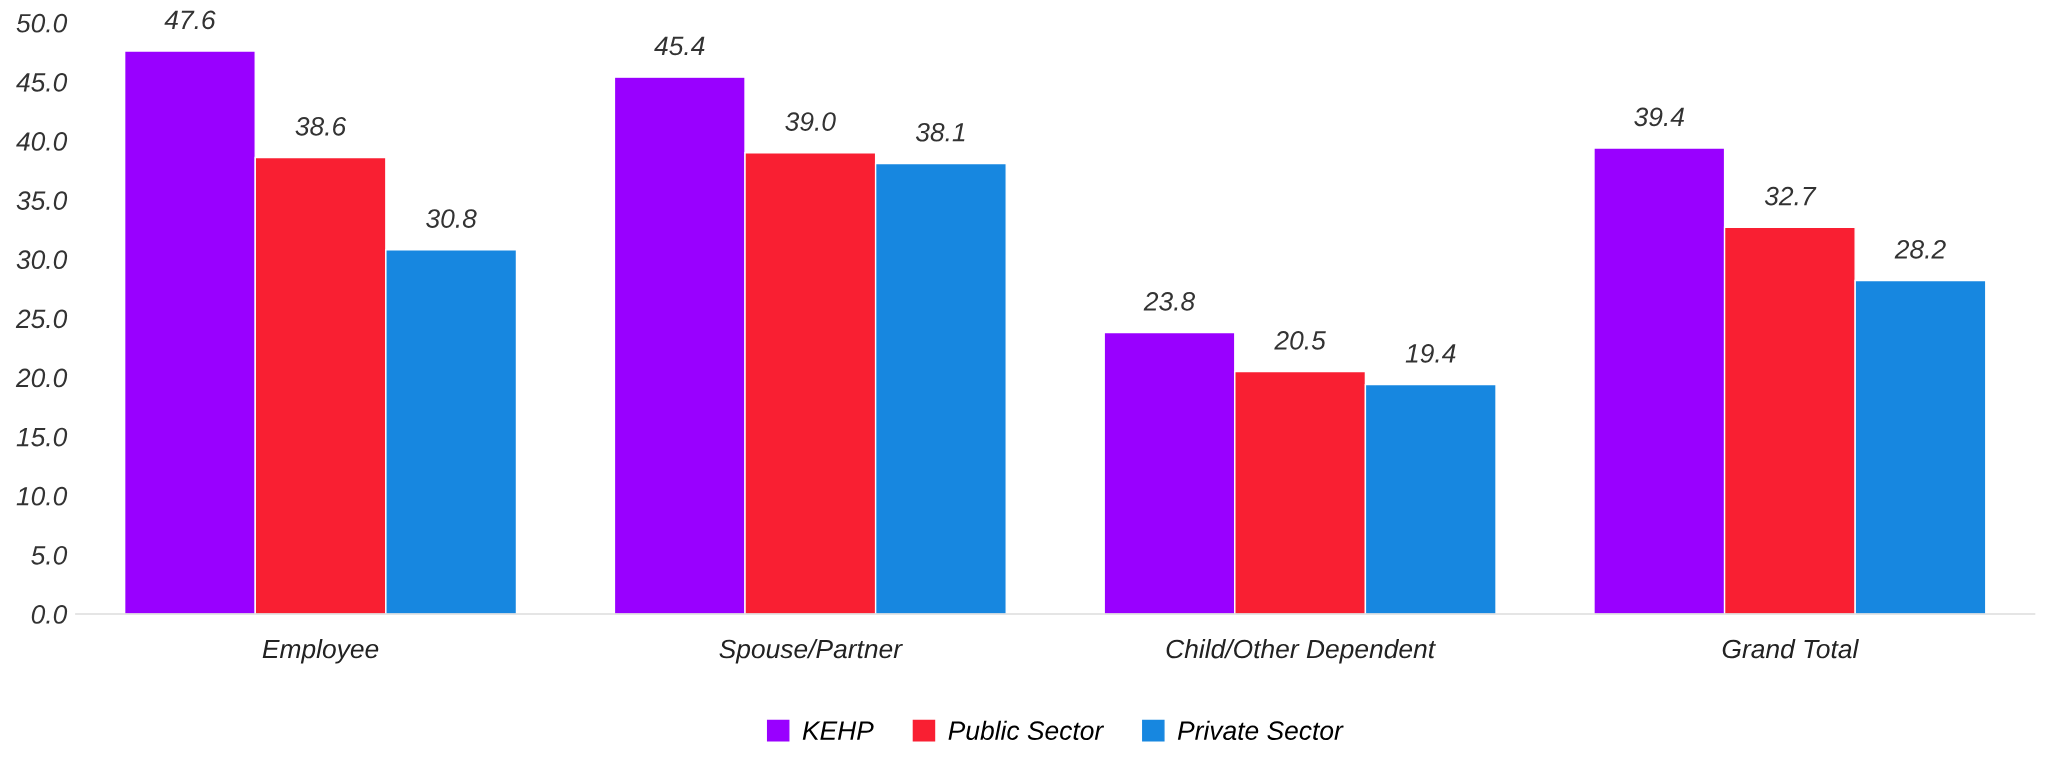 The width and height of the screenshot is (2045, 758). What do you see at coordinates (49, 555) in the screenshot?
I see `y-tick-label: 5.0` at bounding box center [49, 555].